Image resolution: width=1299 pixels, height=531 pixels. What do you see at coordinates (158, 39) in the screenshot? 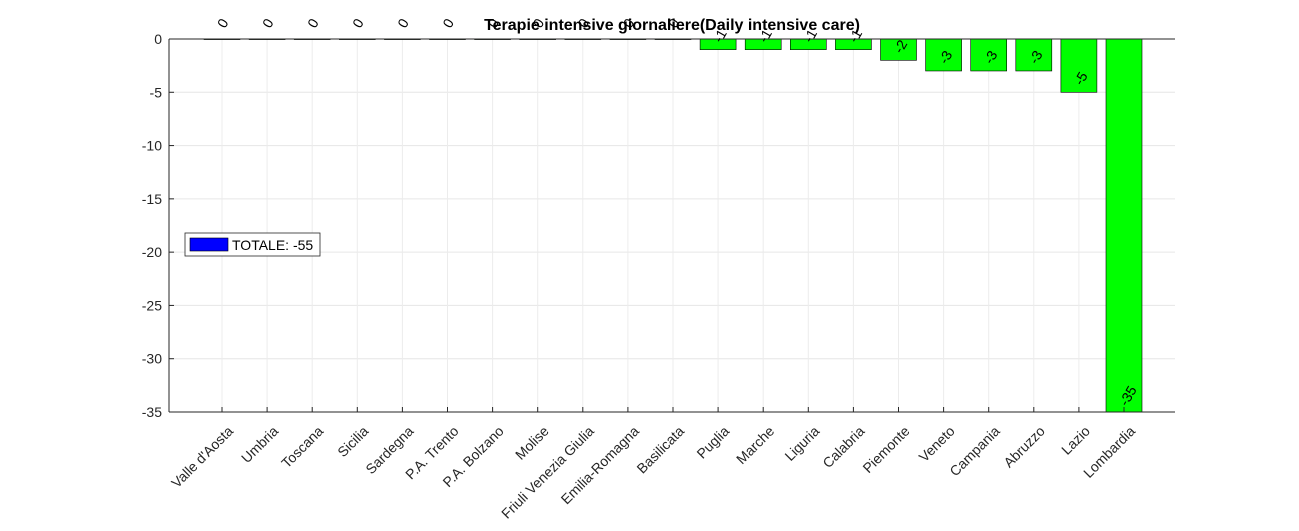
I see `y-tick-label: 0` at bounding box center [158, 39].